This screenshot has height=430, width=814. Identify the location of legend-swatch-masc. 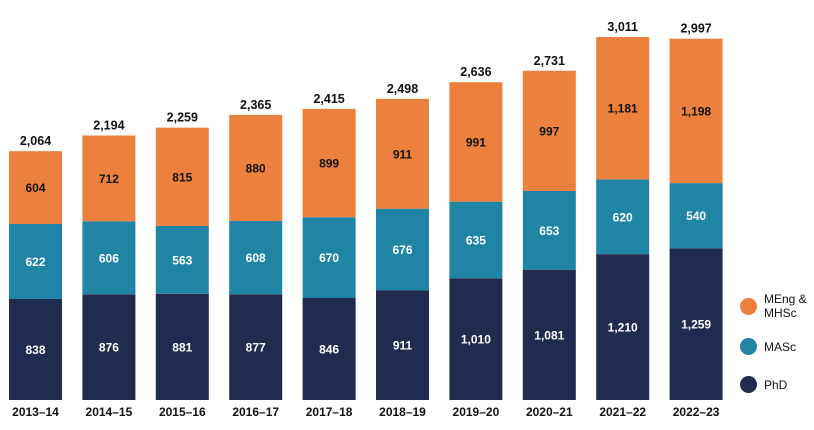
(748, 346).